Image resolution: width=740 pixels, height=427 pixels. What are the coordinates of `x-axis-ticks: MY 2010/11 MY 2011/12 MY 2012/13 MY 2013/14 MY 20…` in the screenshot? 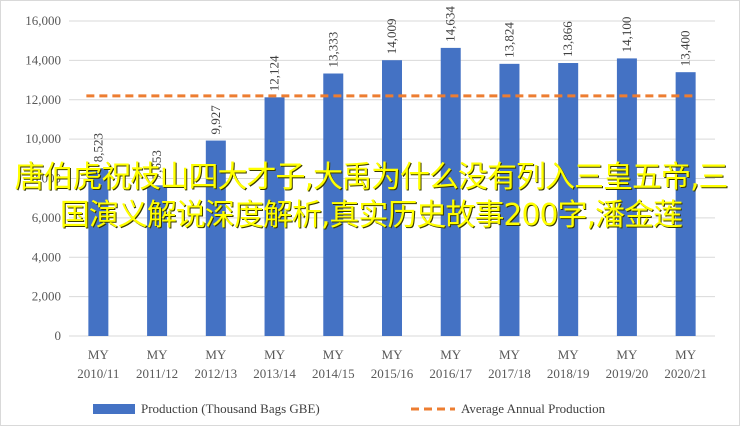 It's located at (392, 364).